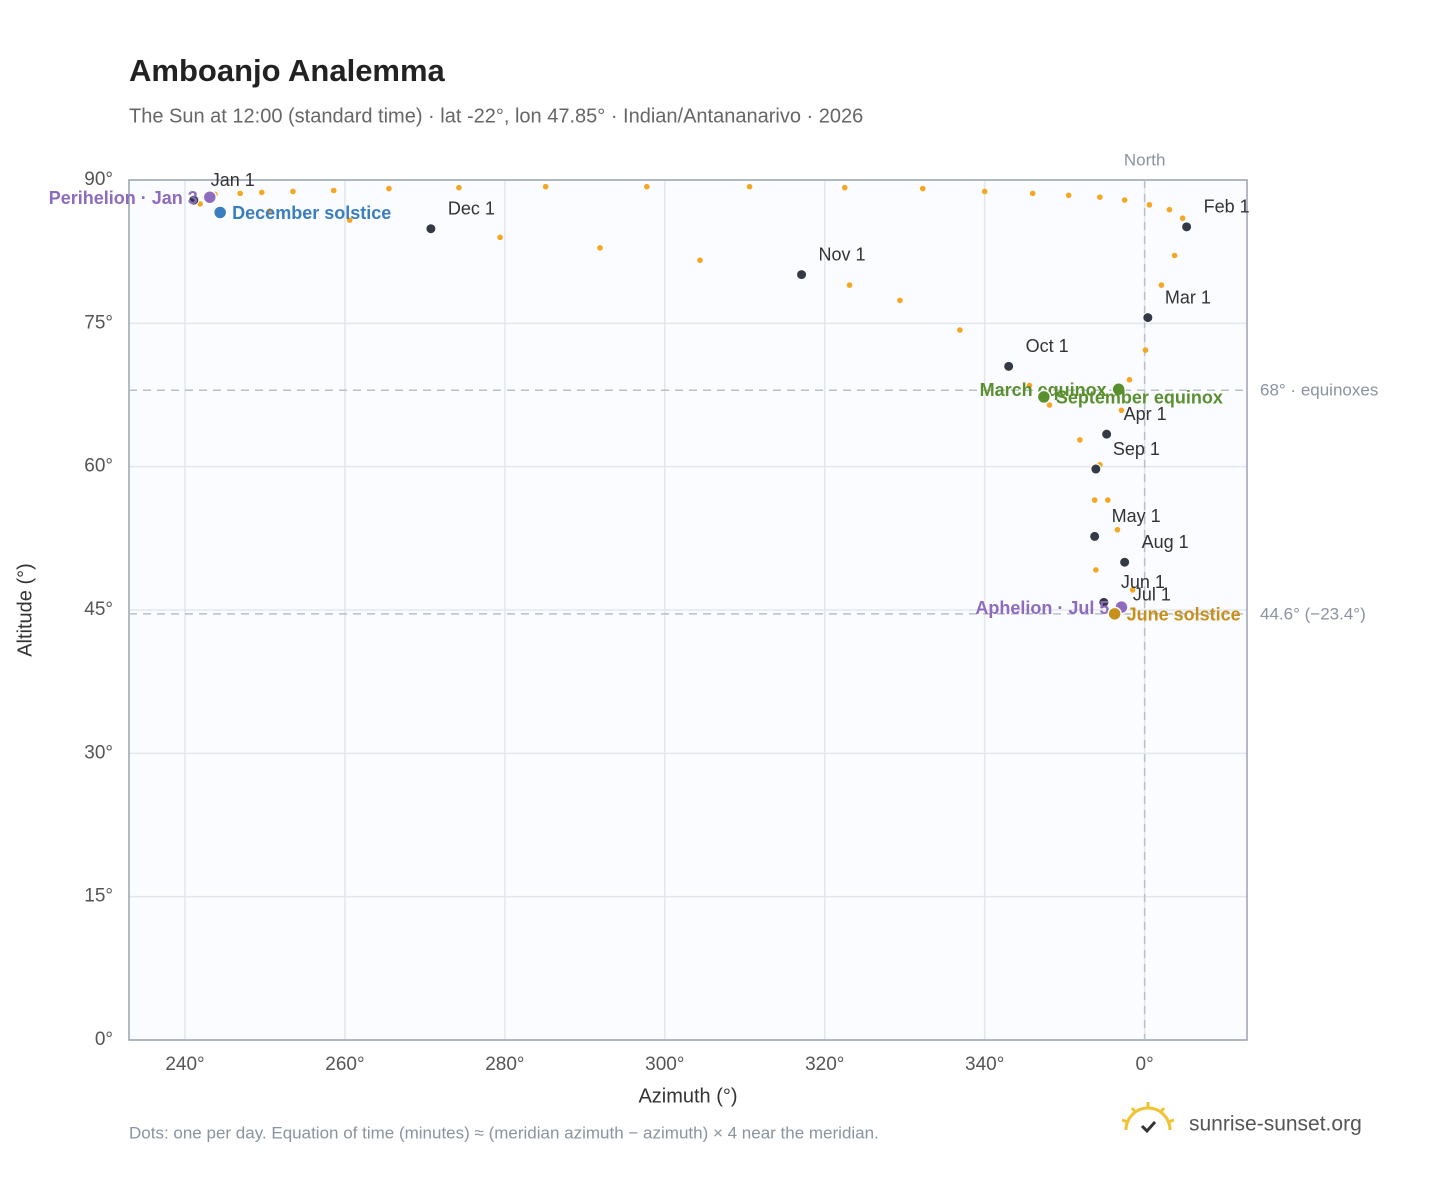 The height and width of the screenshot is (1188, 1448). Describe the element at coordinates (287, 70) in the screenshot. I see `chart-title: Amboanjo Analemma` at that location.